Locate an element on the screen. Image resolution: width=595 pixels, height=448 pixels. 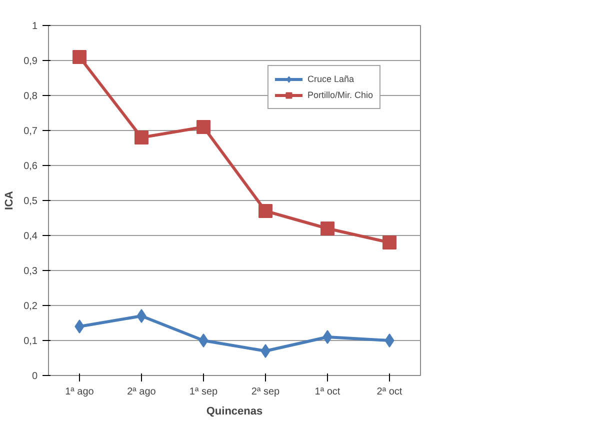
x-tick-label: 2ª ago is located at coordinates (141, 392).